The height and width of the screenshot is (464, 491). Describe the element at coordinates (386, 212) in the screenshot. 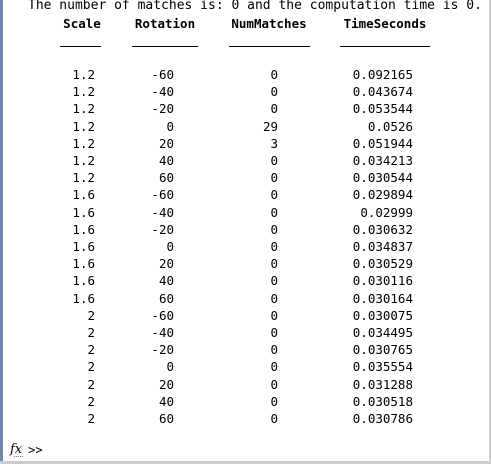

I see `table-cell-timeseconds: 0.02999` at that location.